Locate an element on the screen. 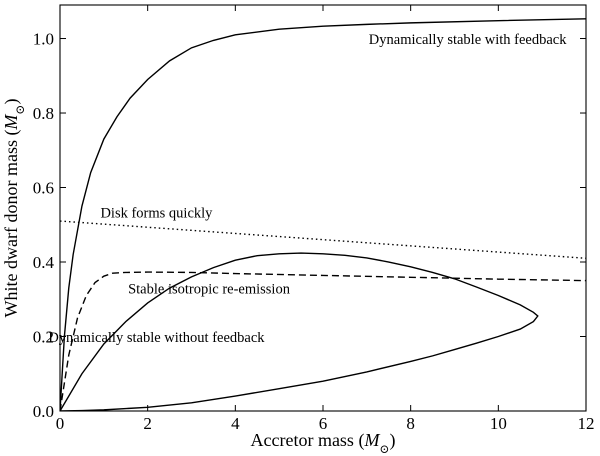 The width and height of the screenshot is (600, 456). y-tick-label: 1.0 is located at coordinates (43, 39).